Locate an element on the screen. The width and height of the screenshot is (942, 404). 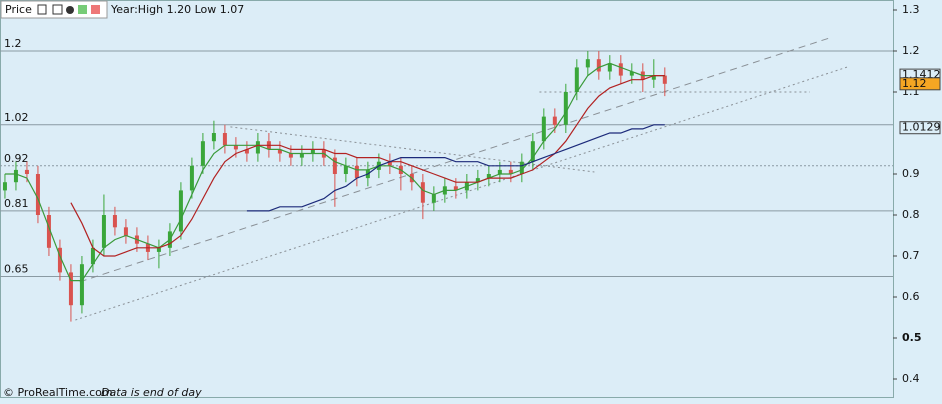
panel-title: Price is located at coordinates (18, 9).